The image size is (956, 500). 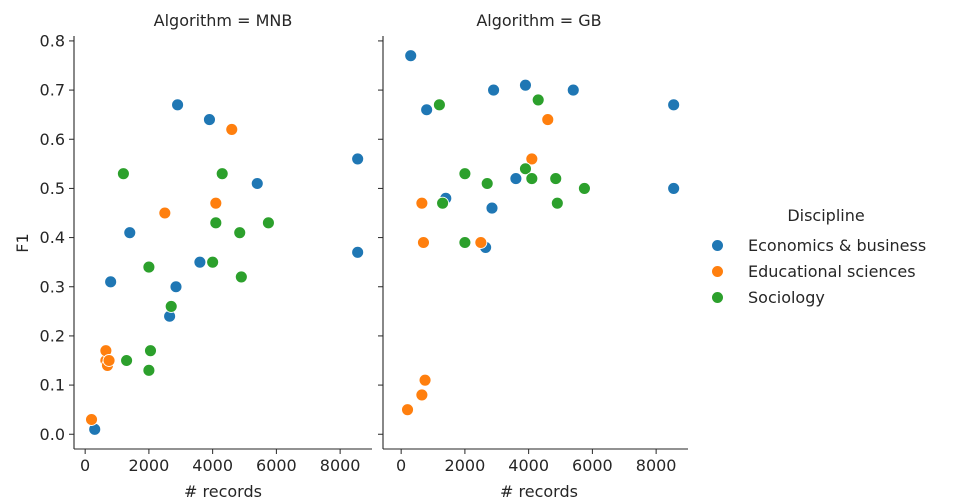 What do you see at coordinates (276, 465) in the screenshot?
I see `x-tick-label-mnb: 6000` at bounding box center [276, 465].